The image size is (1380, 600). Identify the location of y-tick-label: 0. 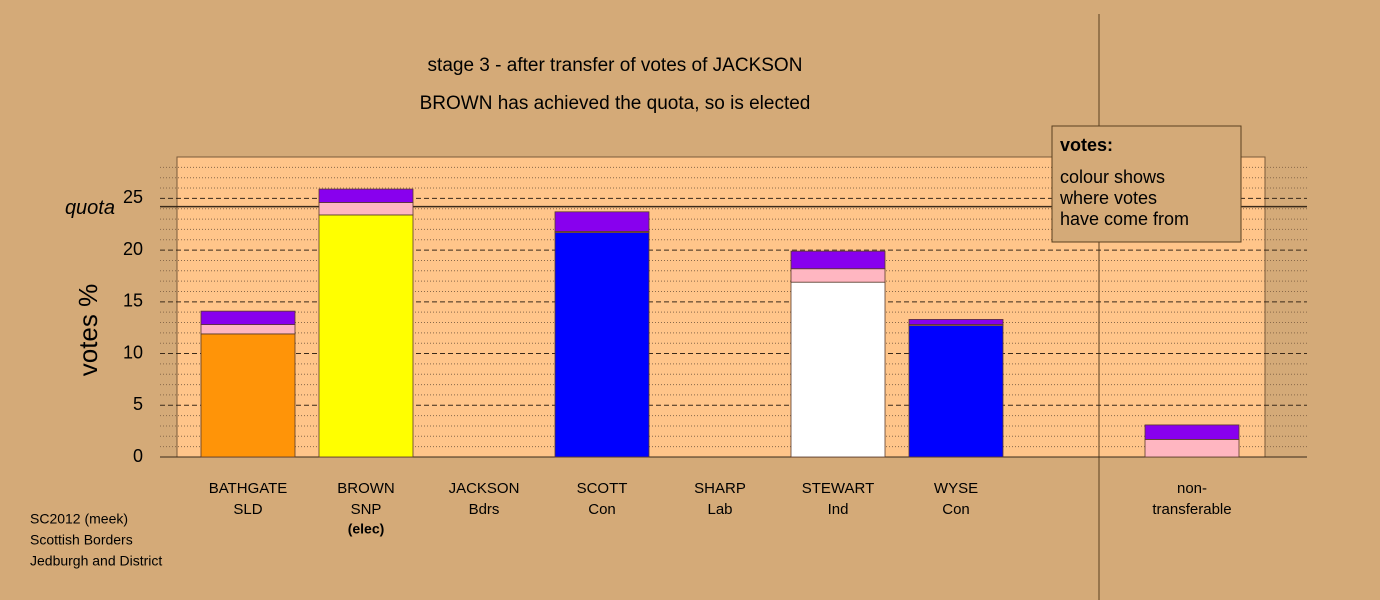
(138, 456).